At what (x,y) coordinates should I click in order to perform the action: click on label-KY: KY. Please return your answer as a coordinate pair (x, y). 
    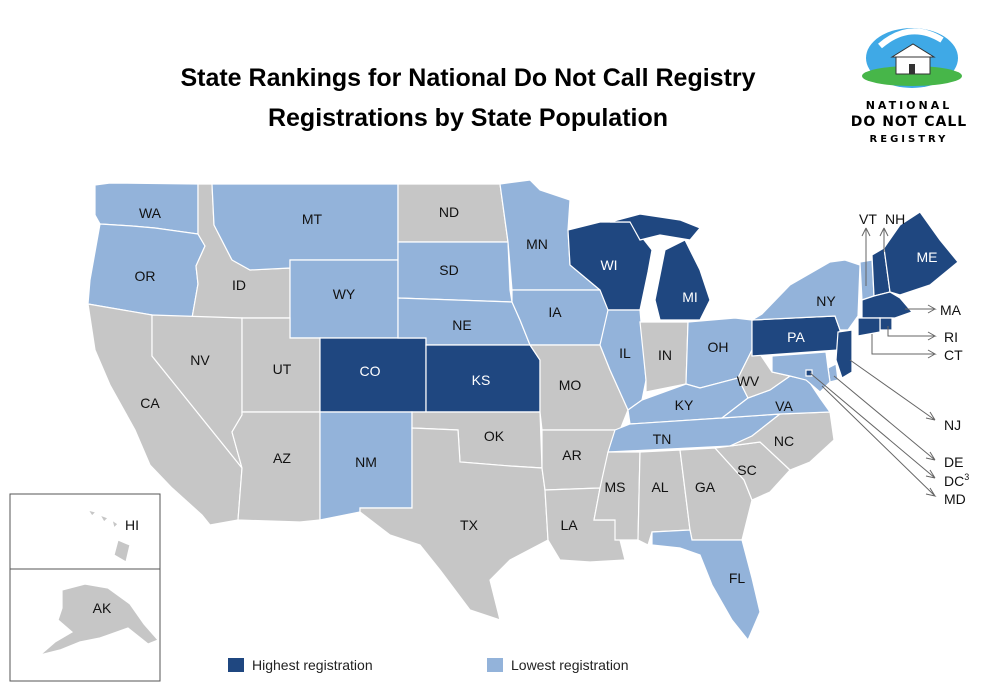
    Looking at the image, I should click on (684, 405).